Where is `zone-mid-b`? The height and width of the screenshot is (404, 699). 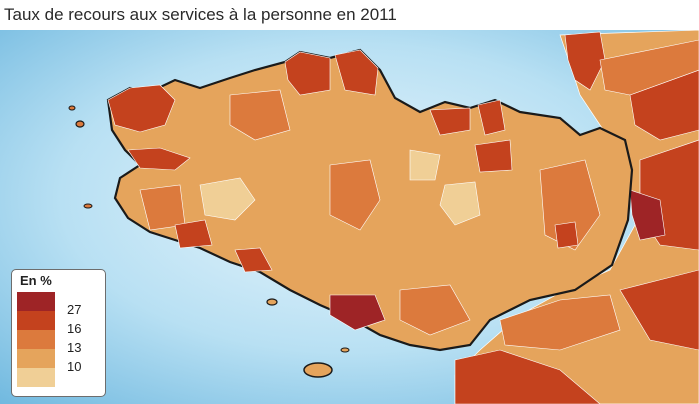 zone-mid-b is located at coordinates (260, 115).